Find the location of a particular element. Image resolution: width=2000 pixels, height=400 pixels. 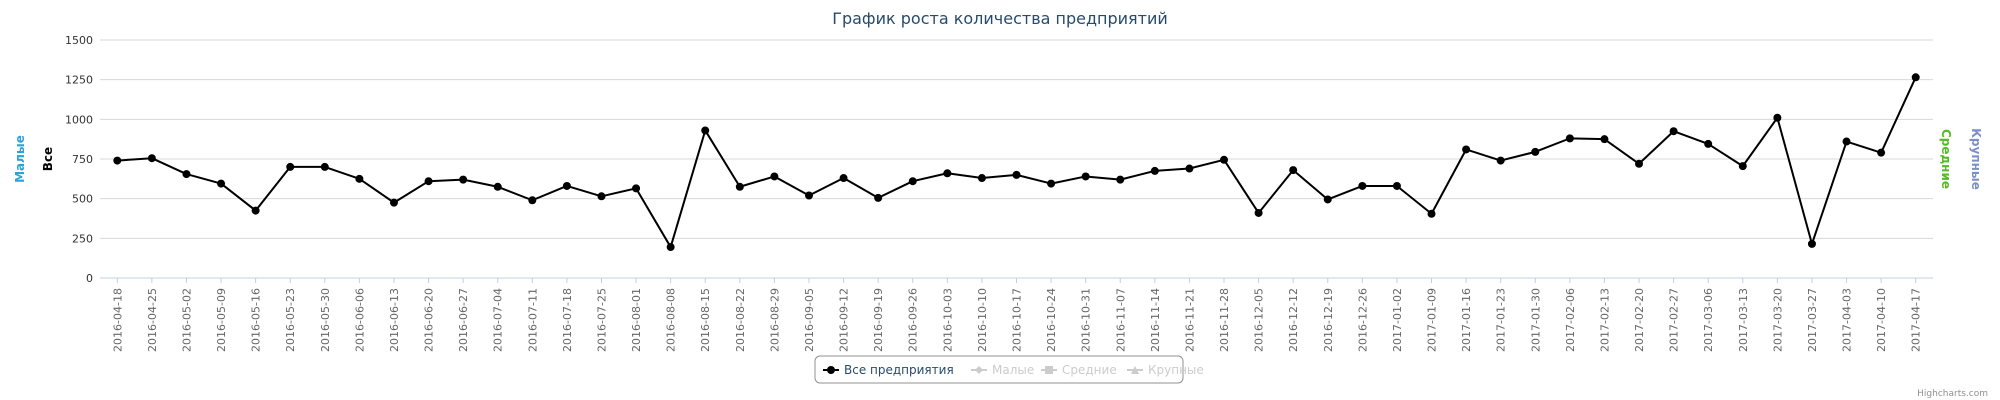

x-tick-label: 2016-07-04 is located at coordinates (498, 320).